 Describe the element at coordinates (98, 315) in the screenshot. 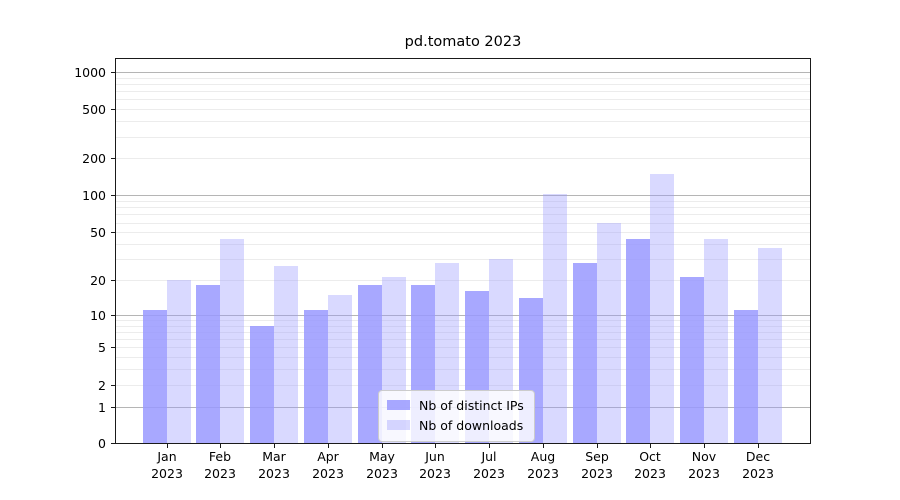

I see `y-tick-label: 10` at that location.